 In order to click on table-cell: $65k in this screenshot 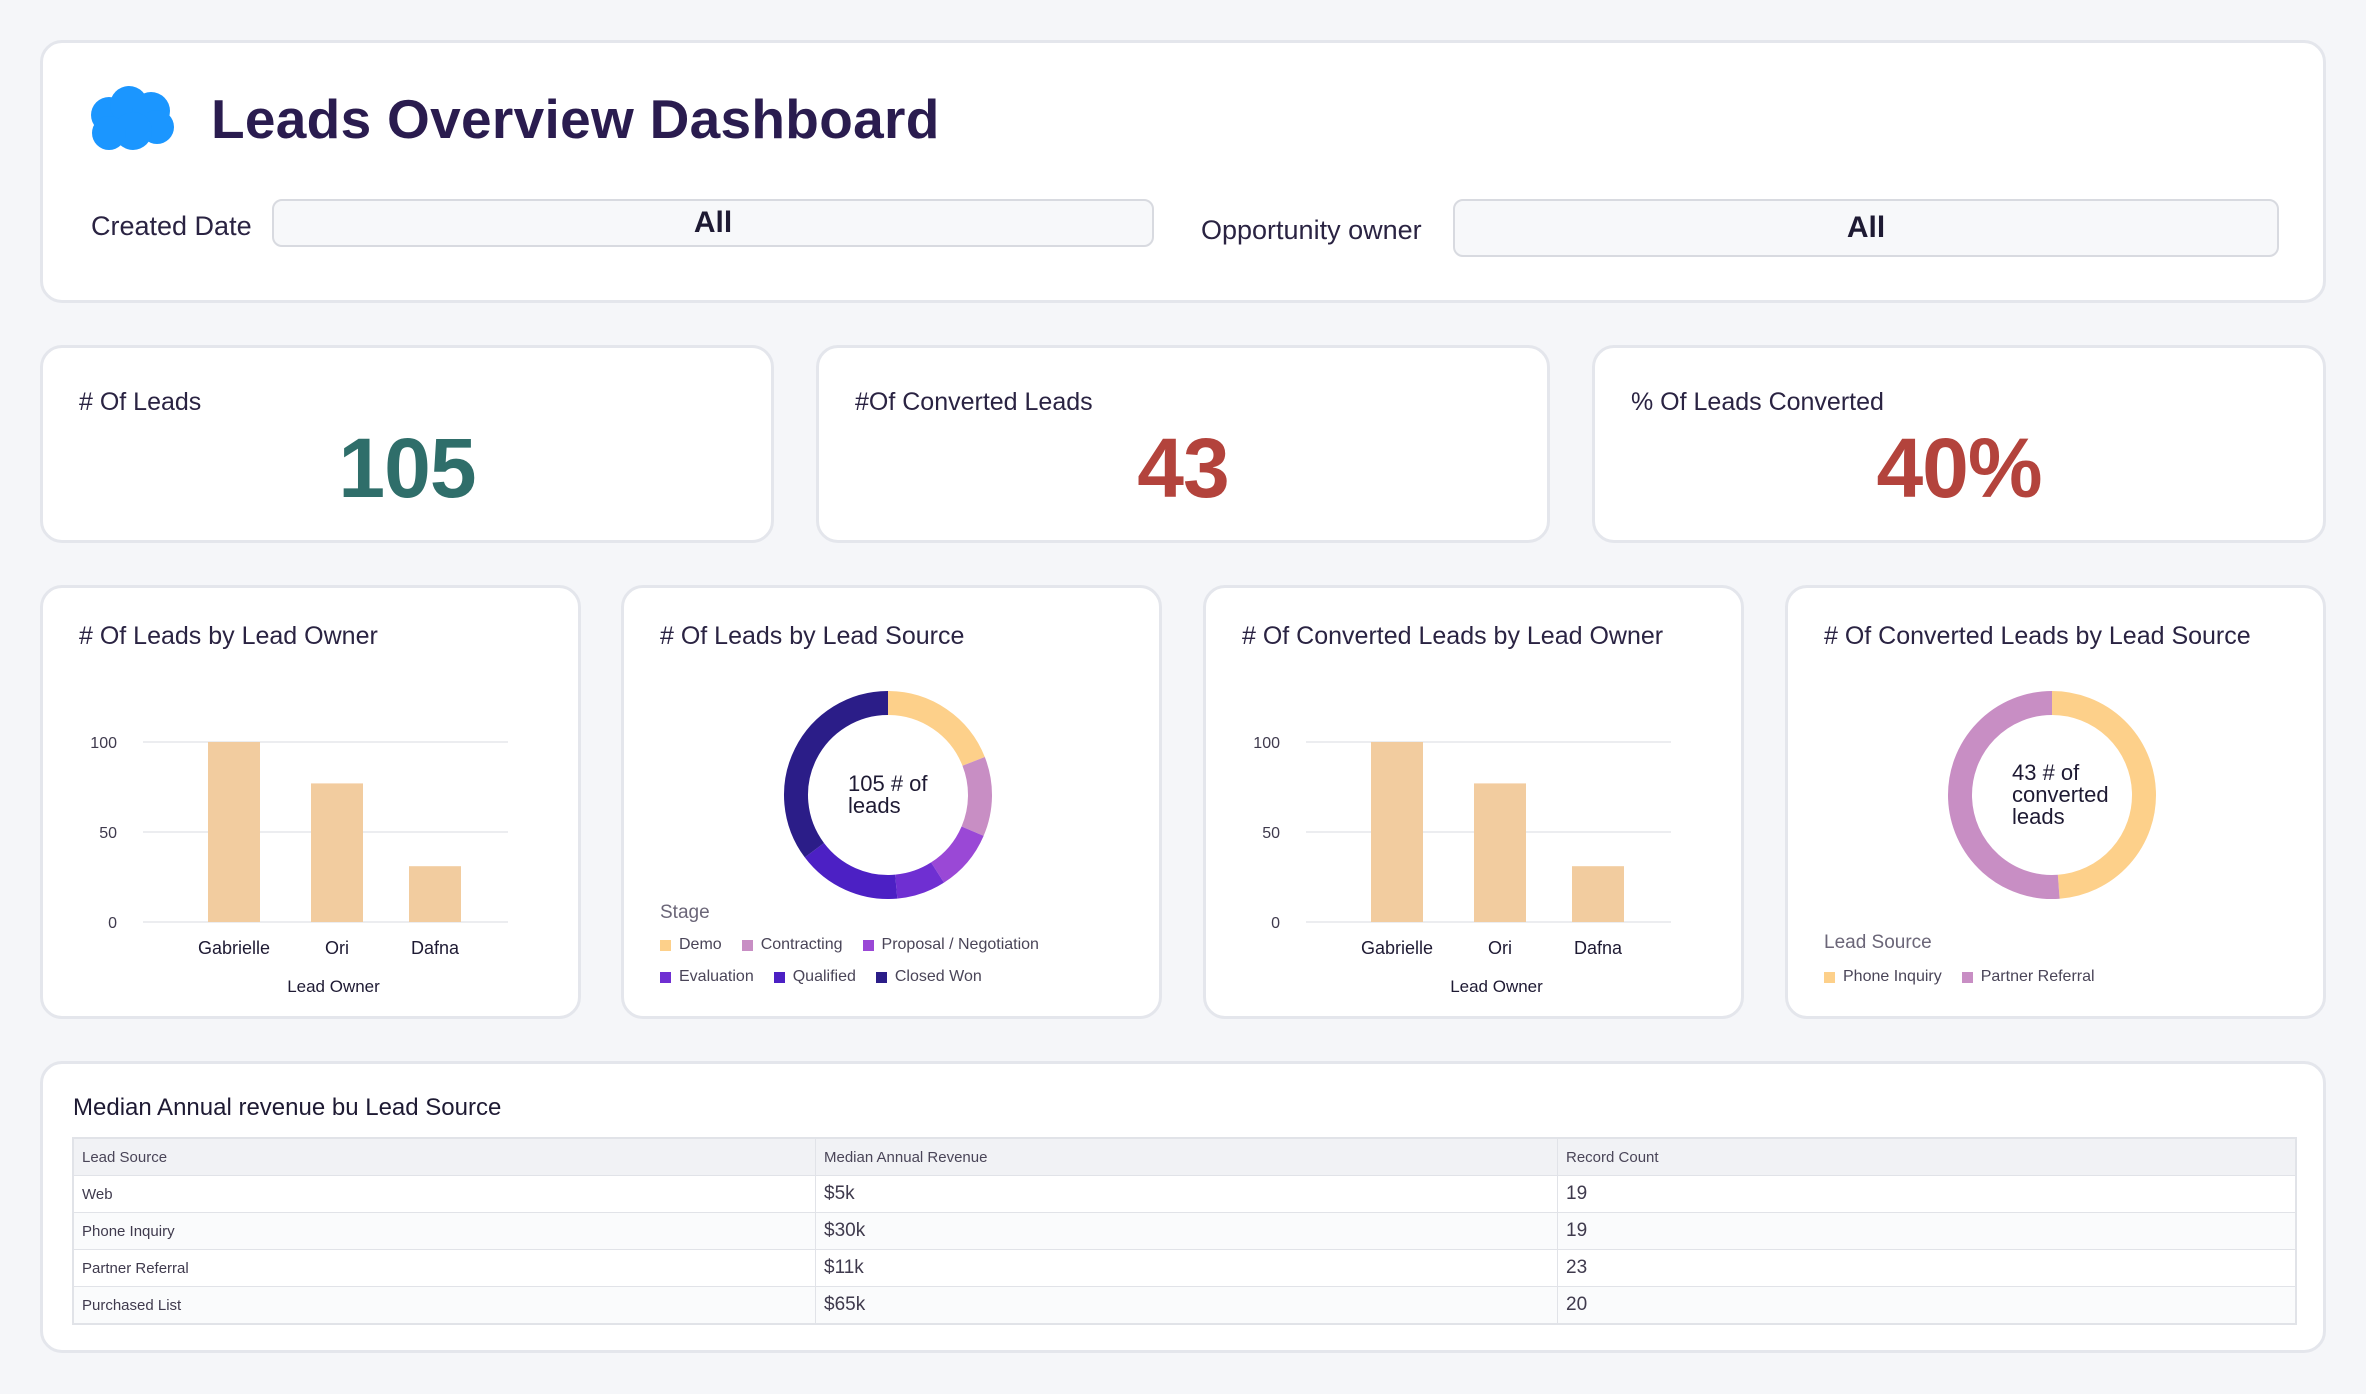, I will do `click(1186, 1305)`.